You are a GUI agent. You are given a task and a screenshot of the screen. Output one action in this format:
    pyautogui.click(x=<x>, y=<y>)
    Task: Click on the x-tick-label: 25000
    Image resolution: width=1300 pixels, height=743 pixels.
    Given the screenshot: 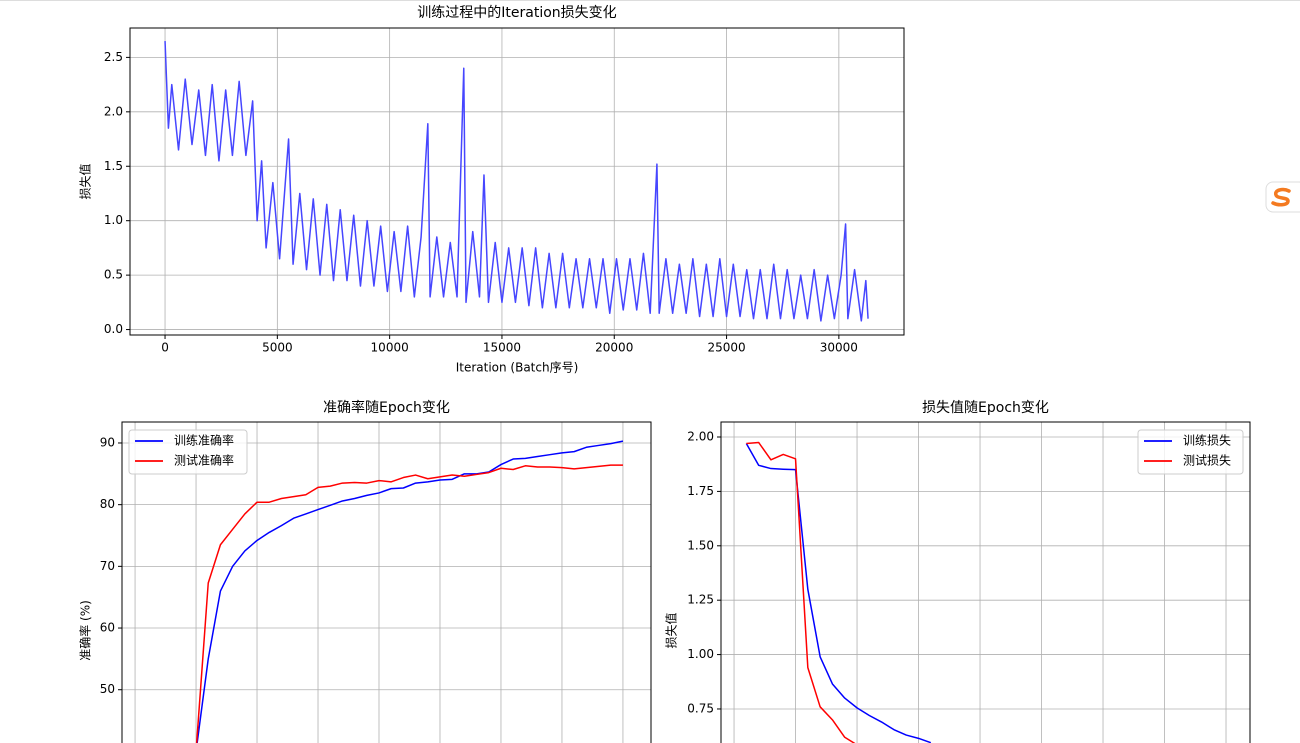 What is the action you would take?
    pyautogui.click(x=726, y=348)
    